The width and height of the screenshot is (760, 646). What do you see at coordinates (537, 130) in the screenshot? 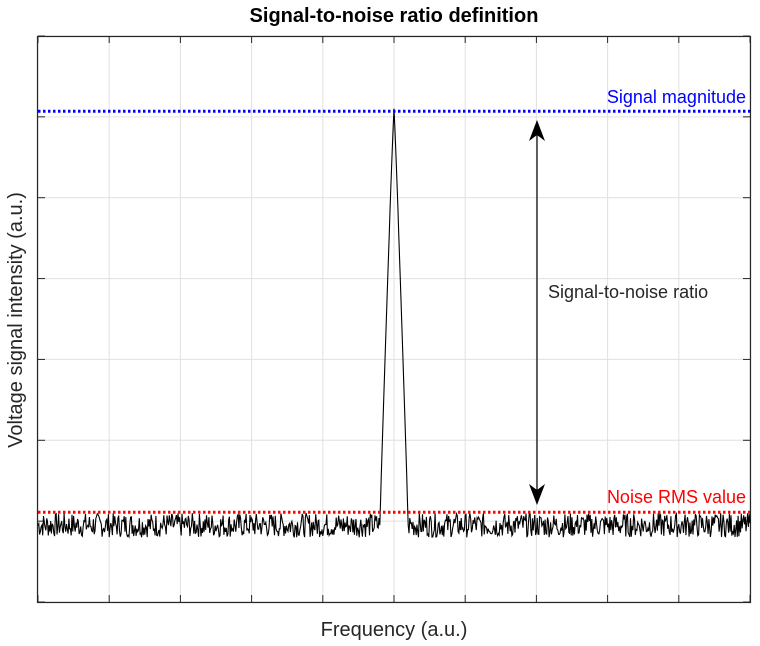
I see `arrow-up-icon` at bounding box center [537, 130].